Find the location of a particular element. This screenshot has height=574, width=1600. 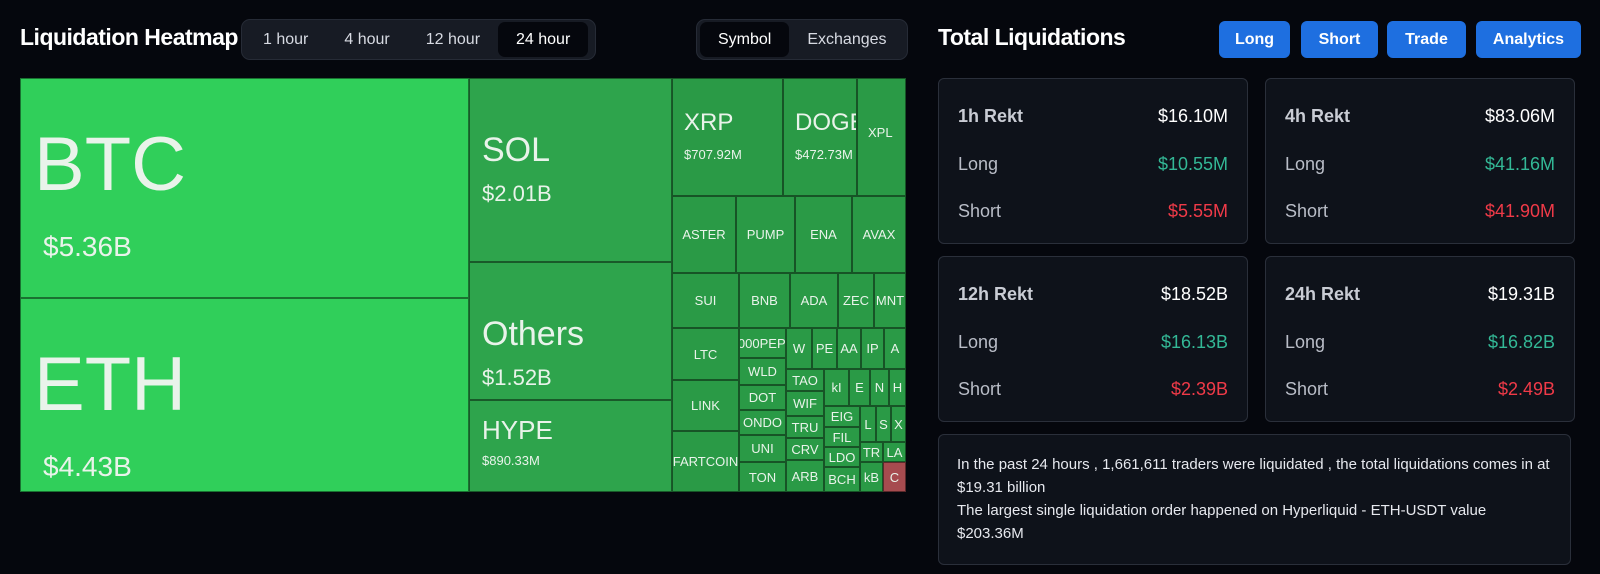

tile-l: L is located at coordinates (868, 424).